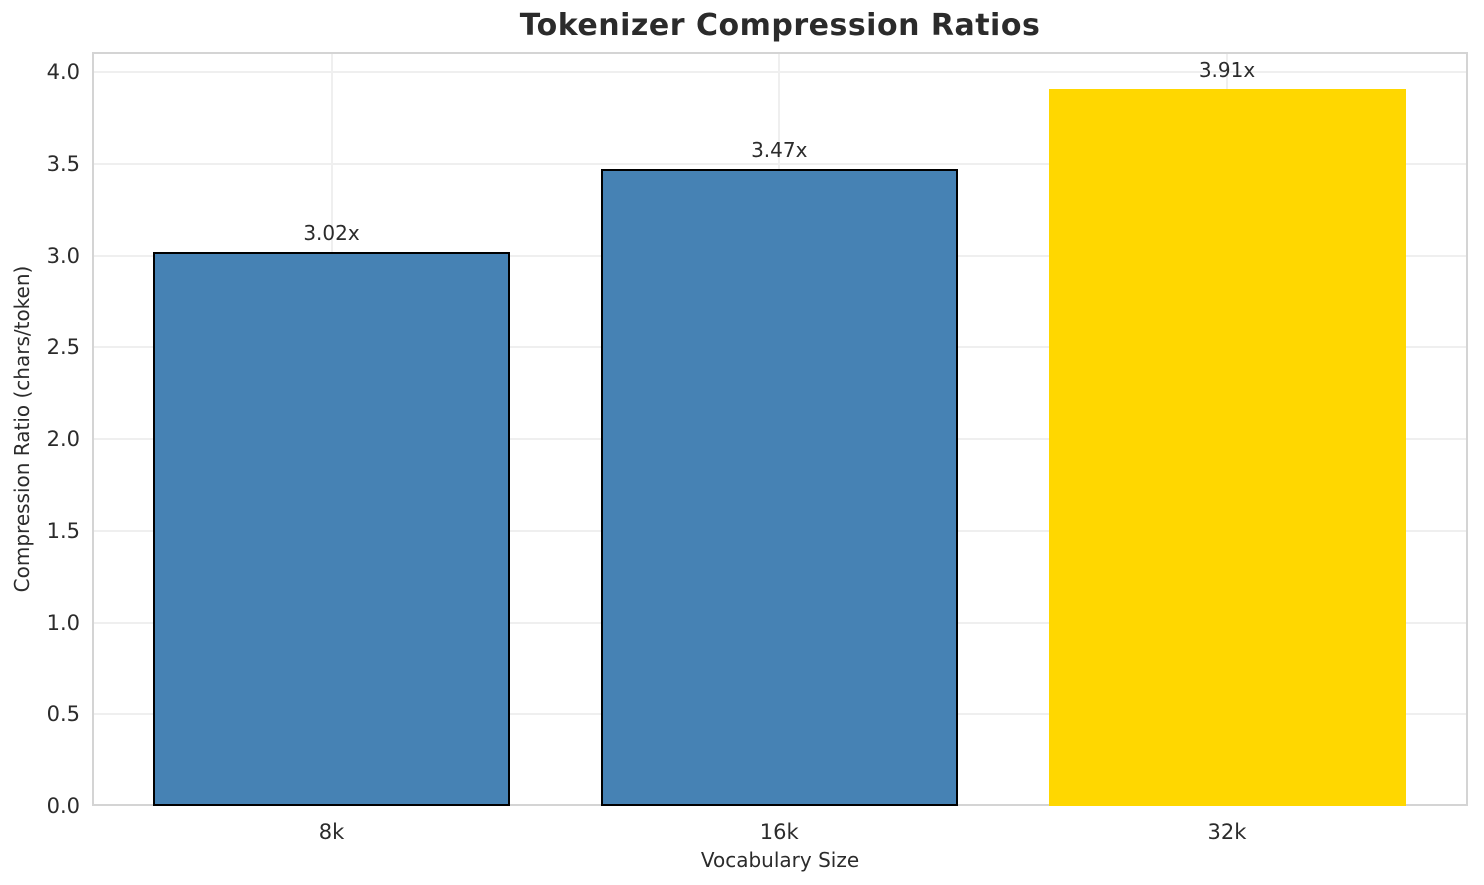  I want to click on y-tick-label: 1.5, so click(63, 530).